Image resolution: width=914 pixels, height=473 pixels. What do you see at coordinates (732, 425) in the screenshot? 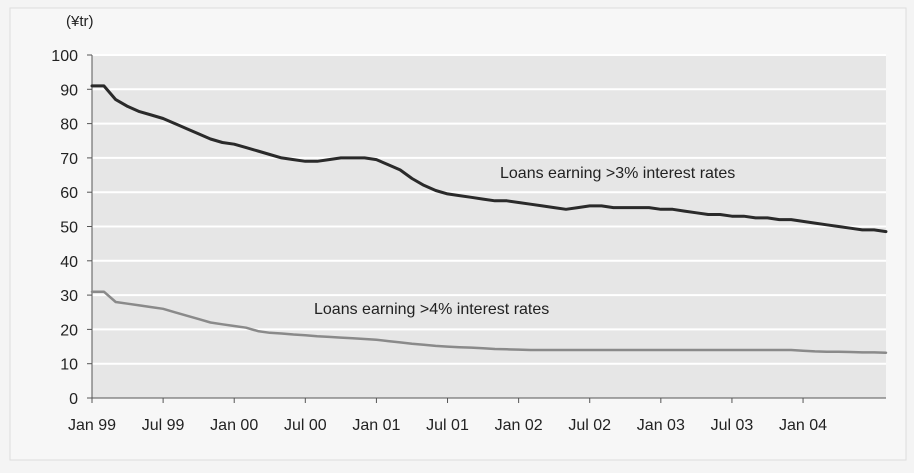
I see `x-tick-label: Jul 03` at bounding box center [732, 425].